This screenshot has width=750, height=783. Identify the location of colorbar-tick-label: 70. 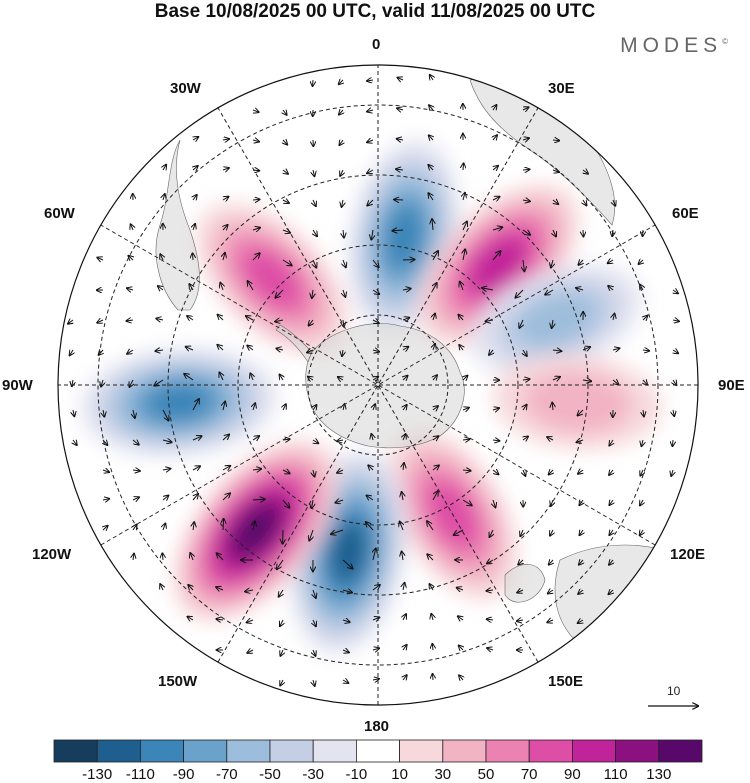
(529, 774).